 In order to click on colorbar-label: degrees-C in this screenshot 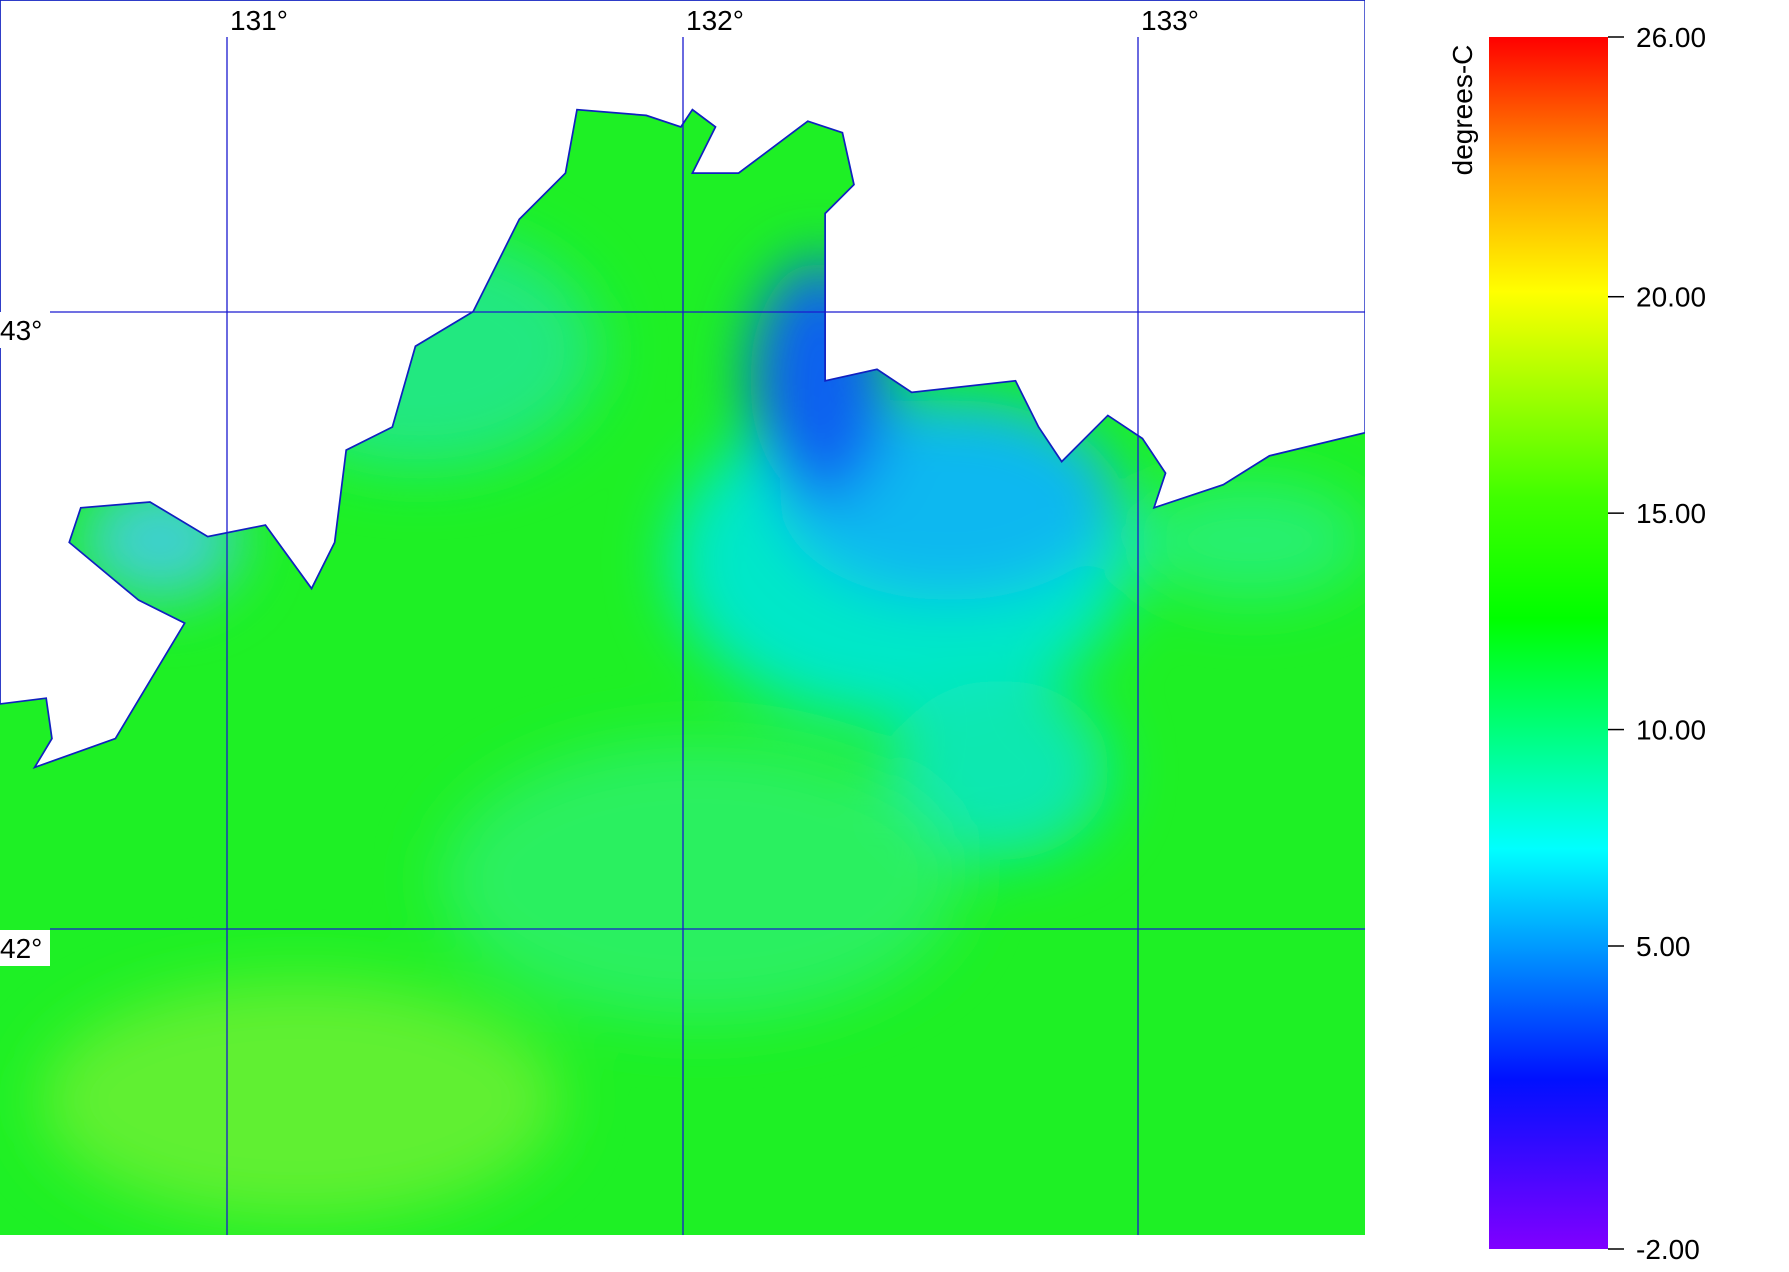, I will do `click(1462, 110)`.